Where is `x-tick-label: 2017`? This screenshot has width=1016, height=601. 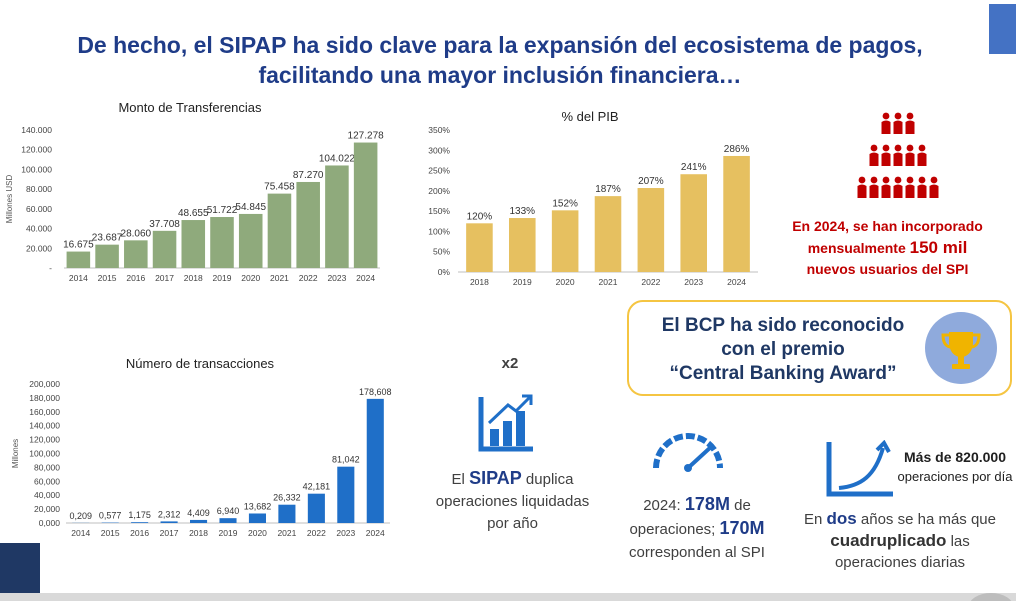 x-tick-label: 2017 is located at coordinates (164, 278).